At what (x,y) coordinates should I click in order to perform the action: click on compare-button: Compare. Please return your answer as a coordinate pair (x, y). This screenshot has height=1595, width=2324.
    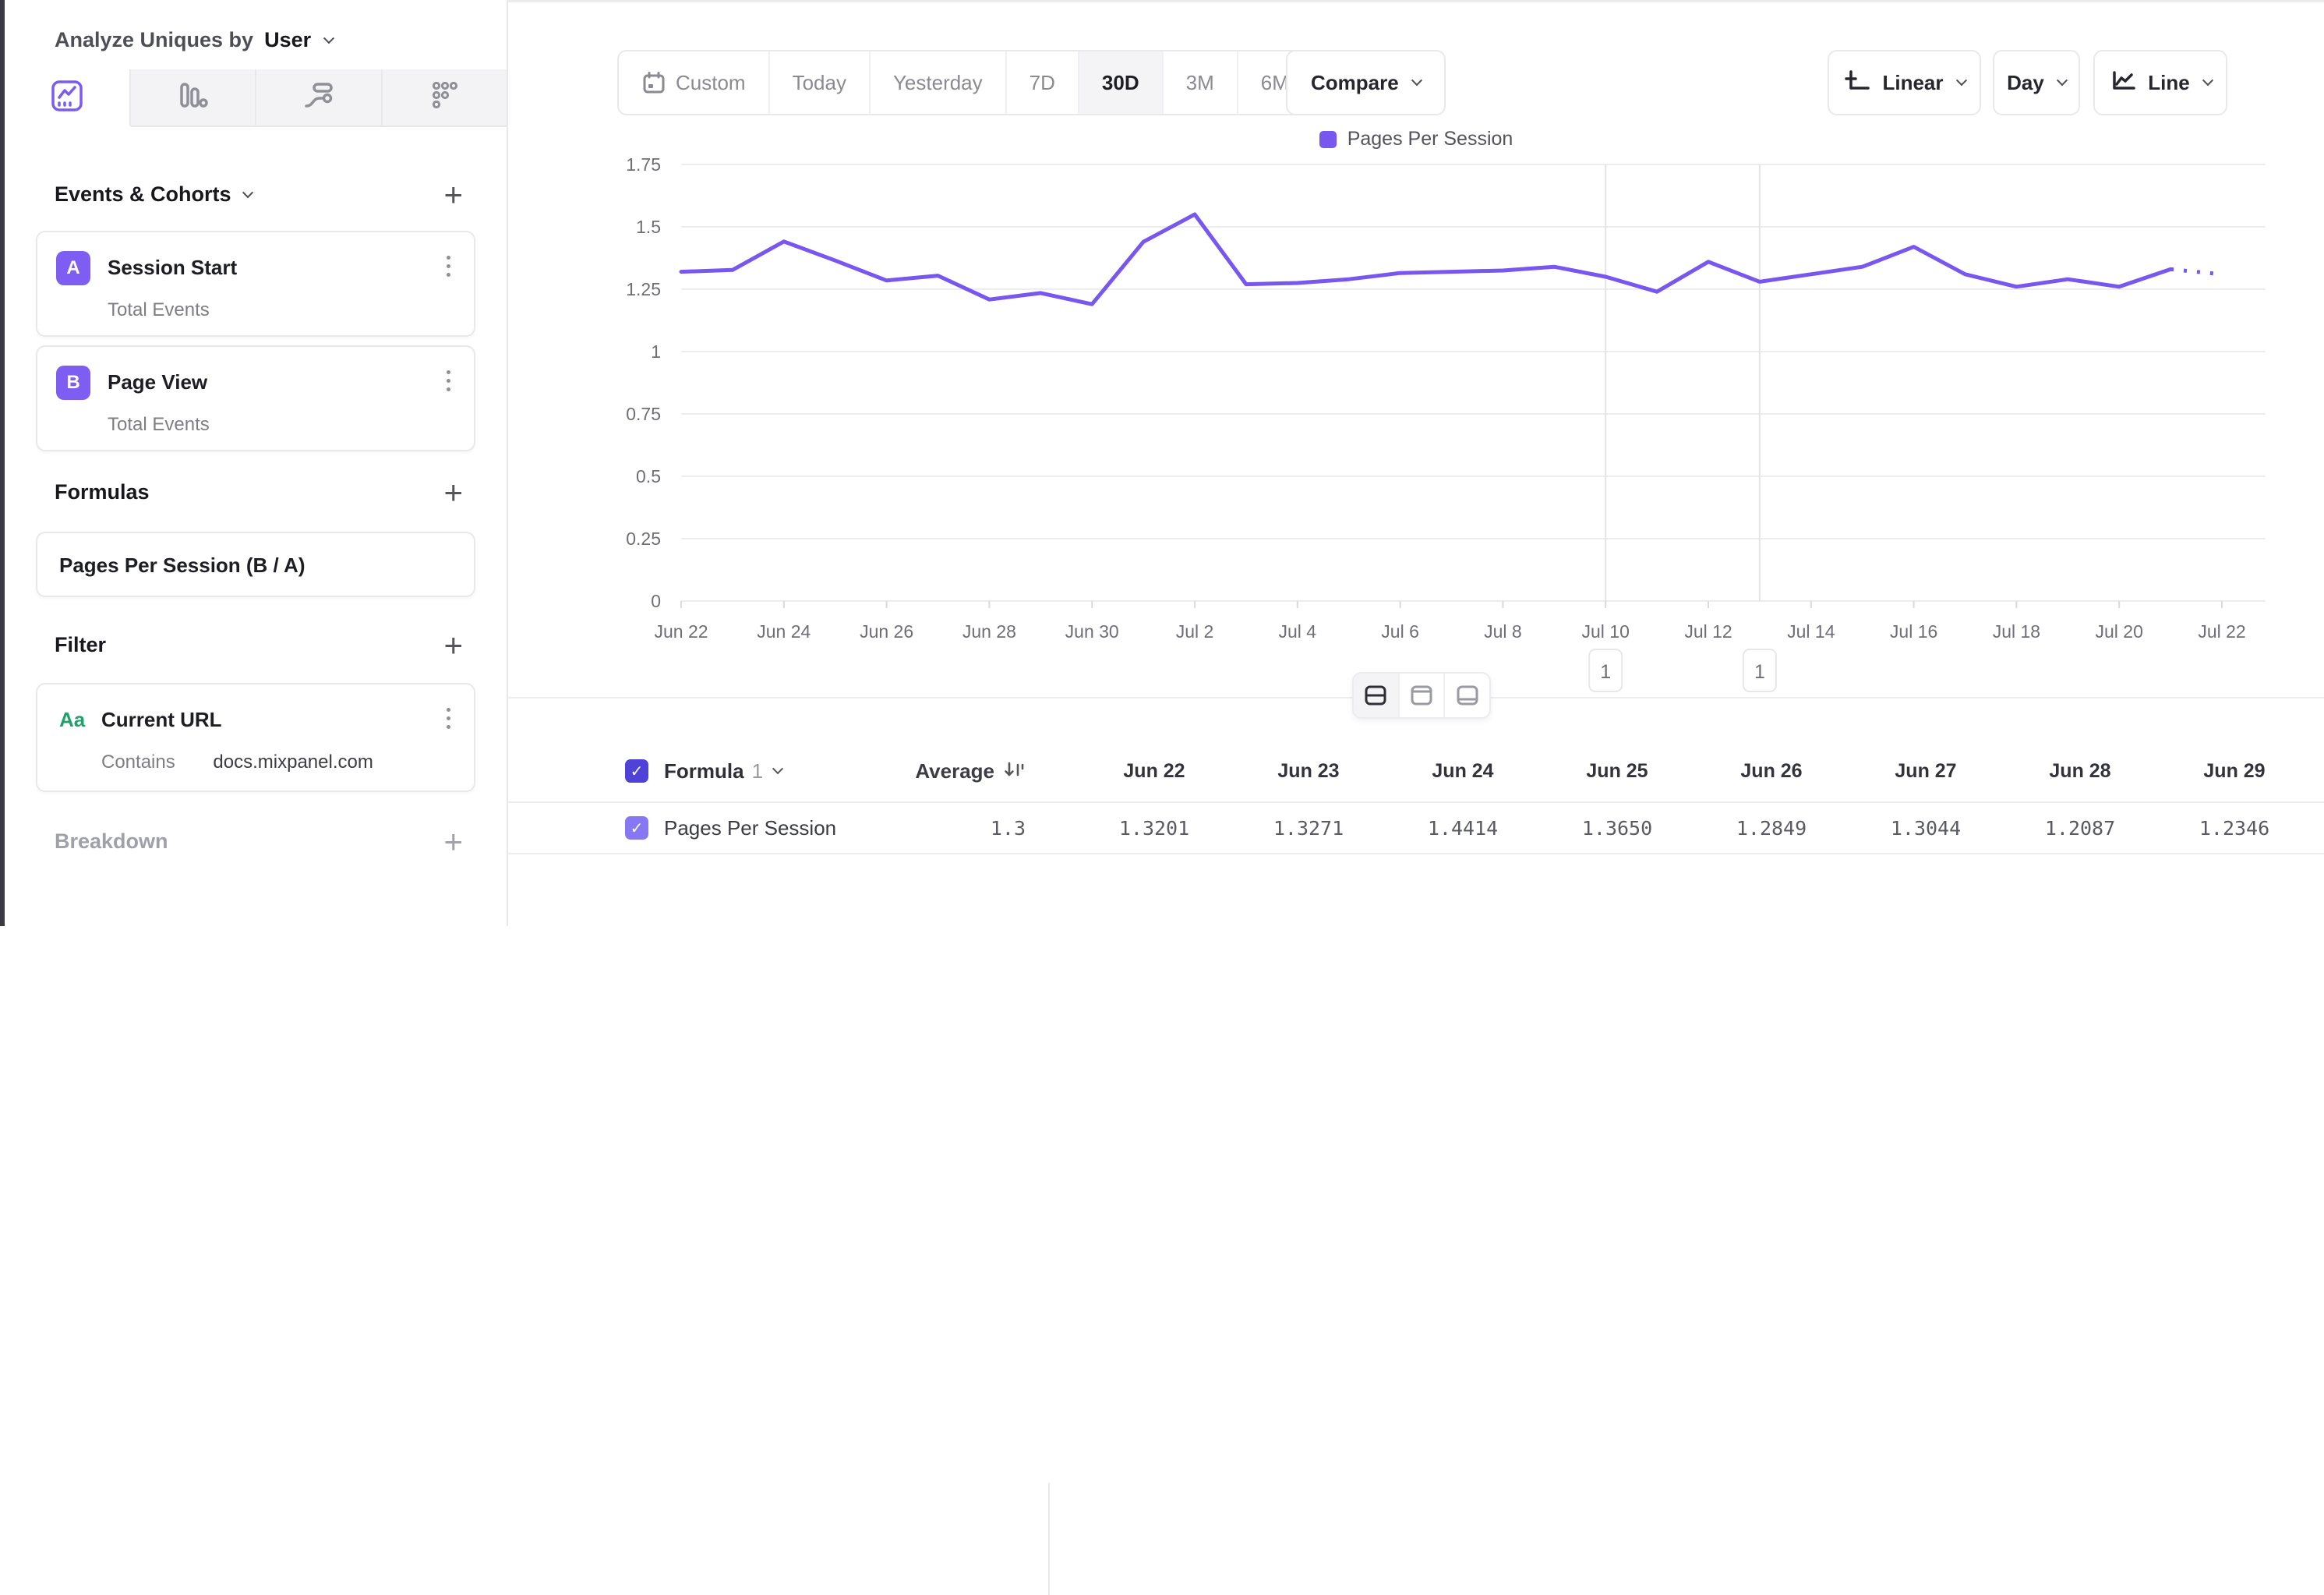
    Looking at the image, I should click on (1366, 82).